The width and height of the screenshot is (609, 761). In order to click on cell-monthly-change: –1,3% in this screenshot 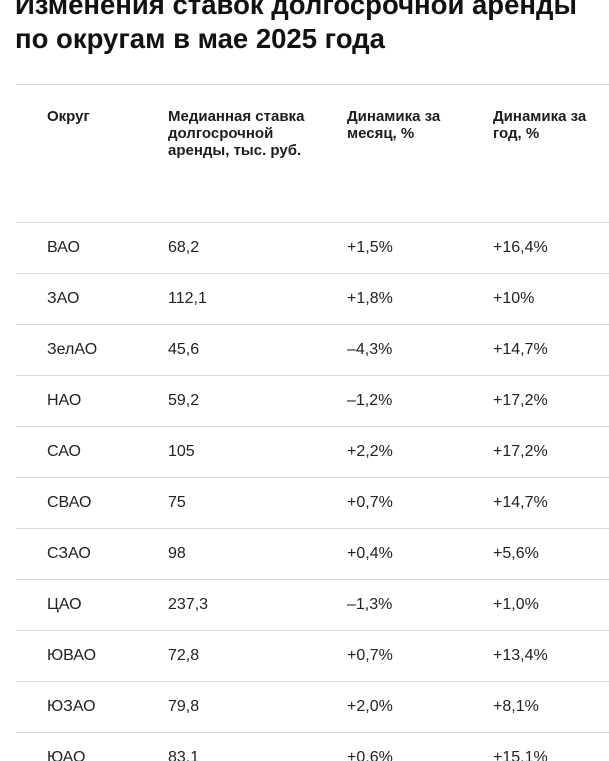, I will do `click(370, 604)`.